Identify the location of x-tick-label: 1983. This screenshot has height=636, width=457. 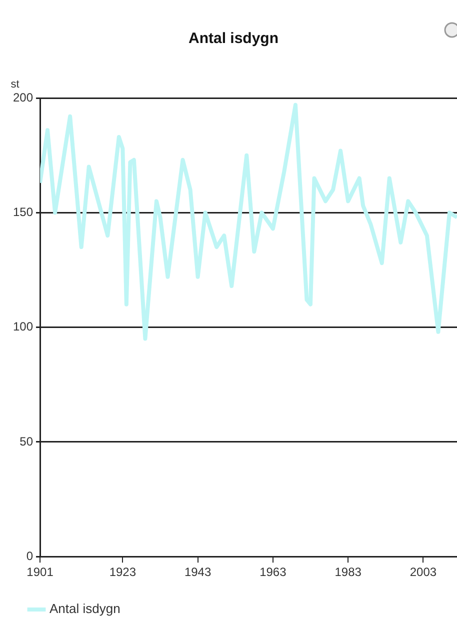
(348, 572).